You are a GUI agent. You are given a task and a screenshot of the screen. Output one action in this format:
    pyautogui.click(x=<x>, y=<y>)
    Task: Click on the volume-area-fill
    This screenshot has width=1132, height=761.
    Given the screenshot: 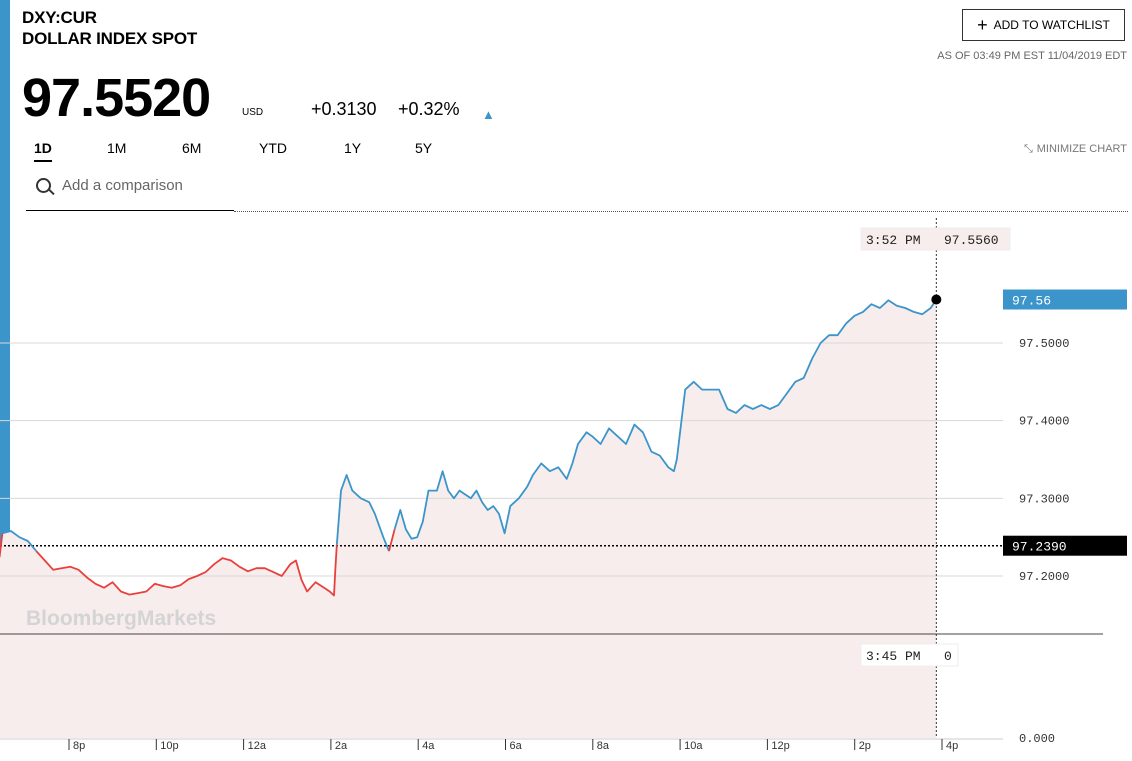 What is the action you would take?
    pyautogui.click(x=468, y=686)
    